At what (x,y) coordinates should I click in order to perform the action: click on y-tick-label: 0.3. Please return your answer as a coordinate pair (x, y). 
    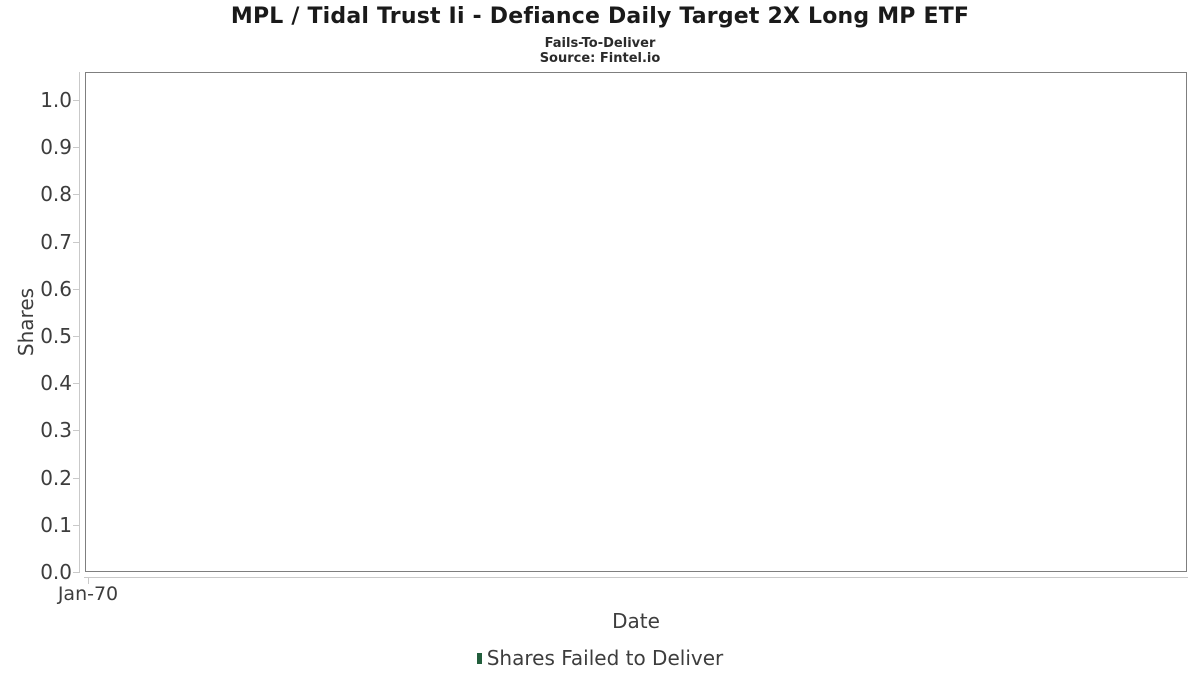
    Looking at the image, I should click on (56, 430).